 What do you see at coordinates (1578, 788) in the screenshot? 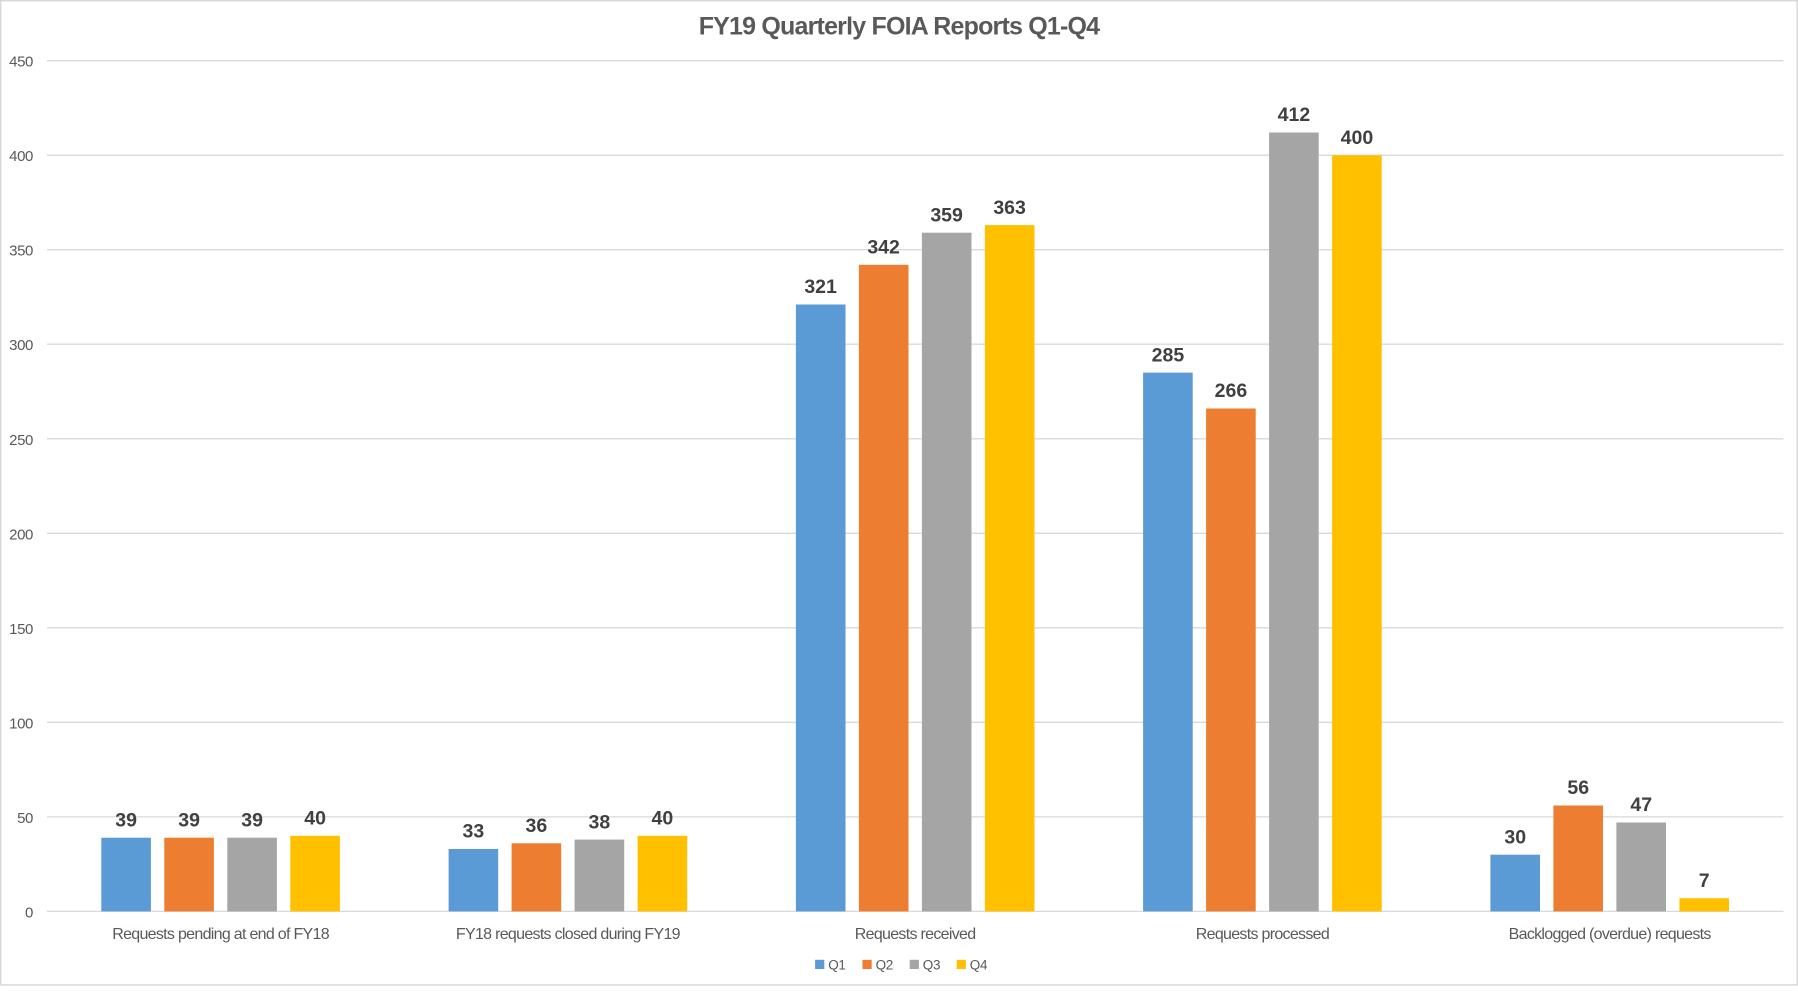
I see `svg-text: 56` at bounding box center [1578, 788].